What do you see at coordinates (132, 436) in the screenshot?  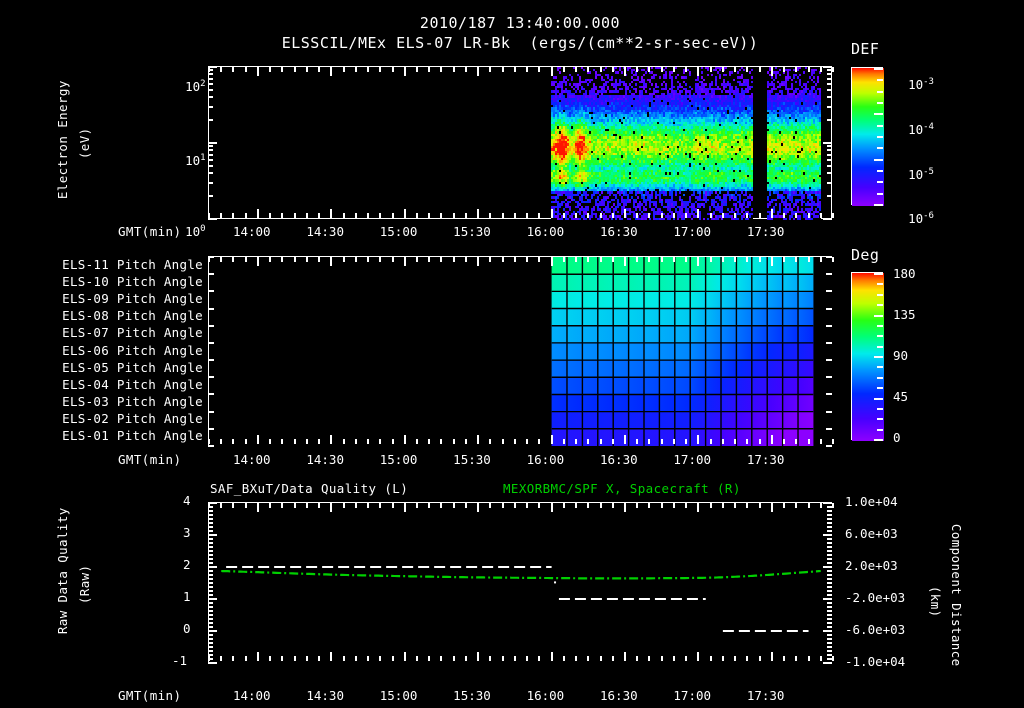 I see `pitch-angle-row-label: ELS-01 Pitch Angle` at bounding box center [132, 436].